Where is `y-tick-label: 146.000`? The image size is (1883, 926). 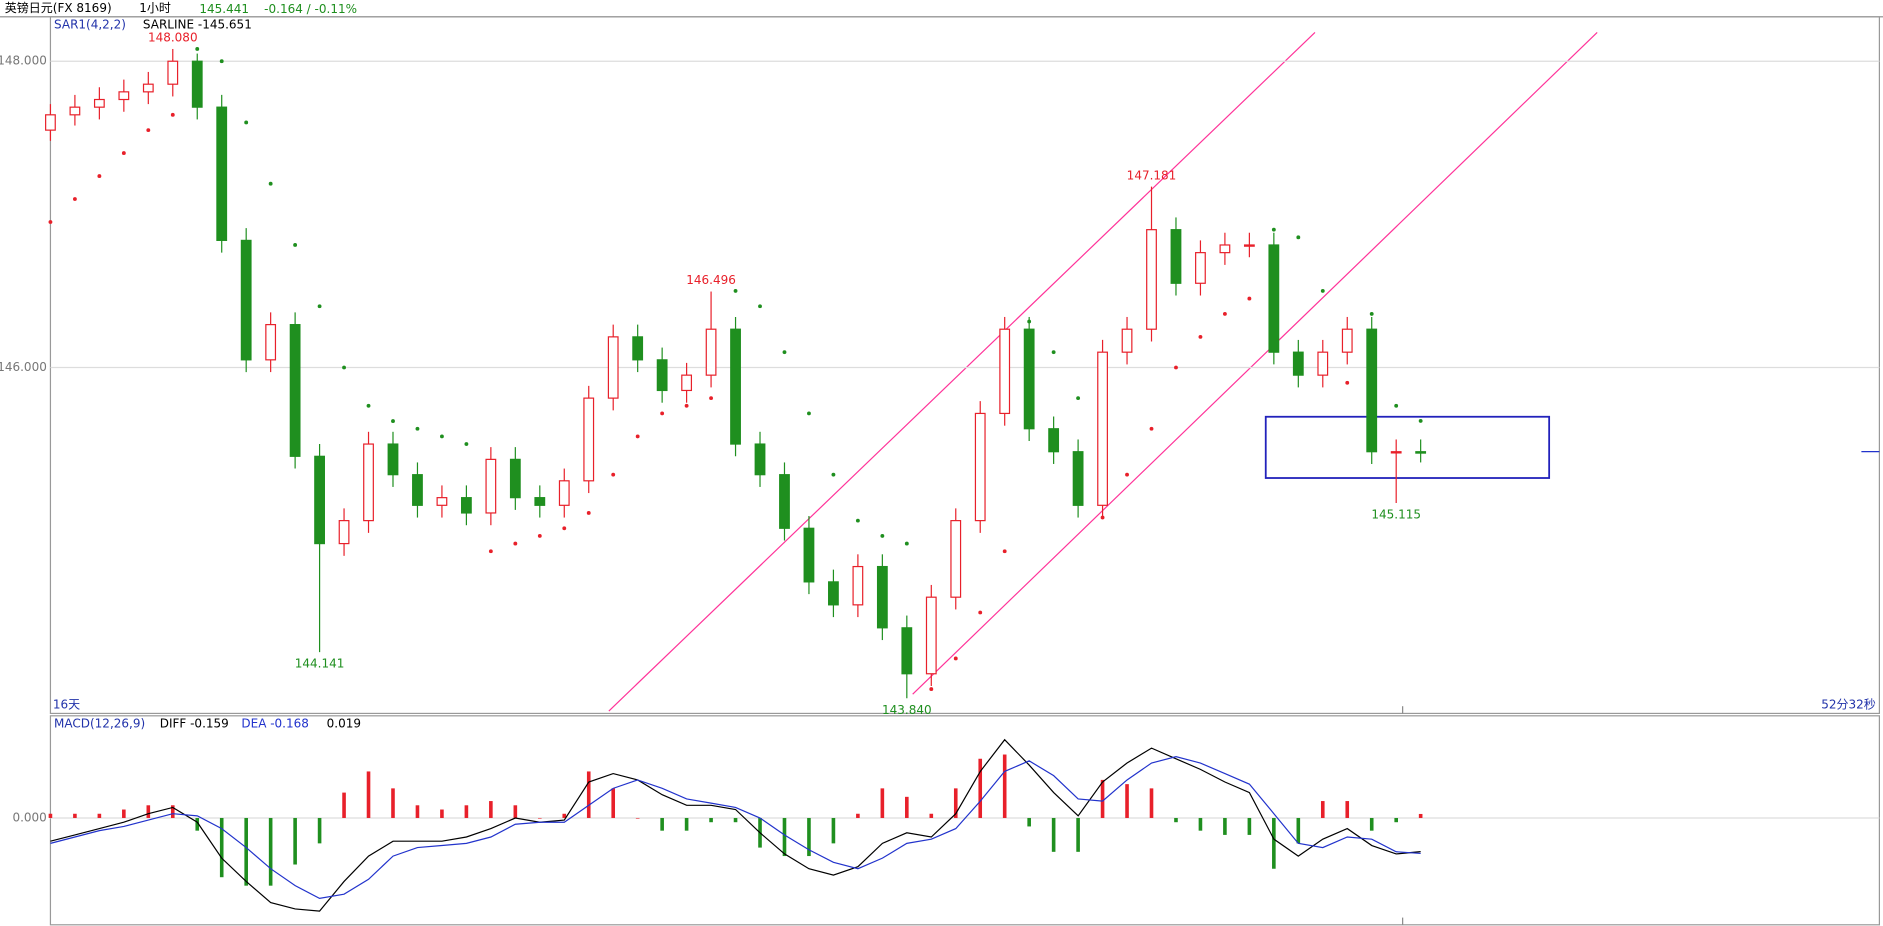
y-tick-label: 146.000 is located at coordinates (23, 367).